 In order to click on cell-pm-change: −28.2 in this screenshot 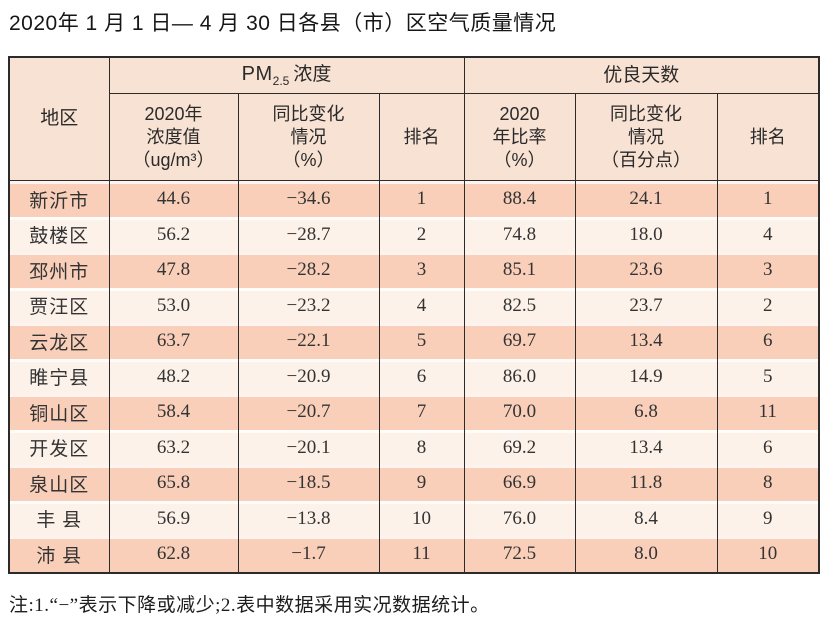, I will do `click(308, 270)`.